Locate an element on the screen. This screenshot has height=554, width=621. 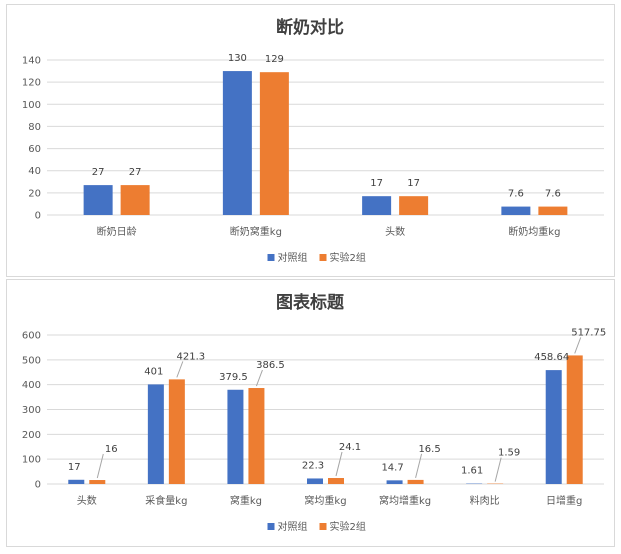
x-category-label: 断奶窝重kg is located at coordinates (256, 231).